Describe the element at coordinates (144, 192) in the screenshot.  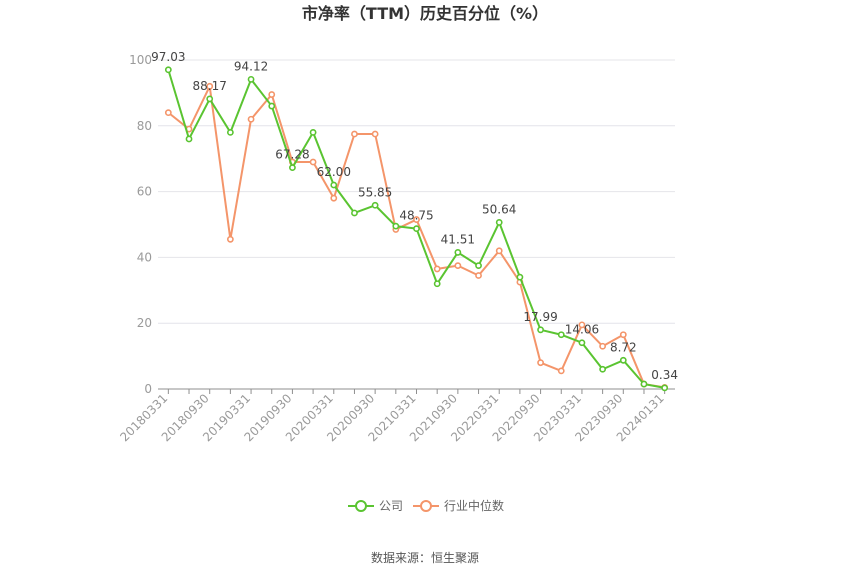
I see `y-tick-label: 60` at that location.